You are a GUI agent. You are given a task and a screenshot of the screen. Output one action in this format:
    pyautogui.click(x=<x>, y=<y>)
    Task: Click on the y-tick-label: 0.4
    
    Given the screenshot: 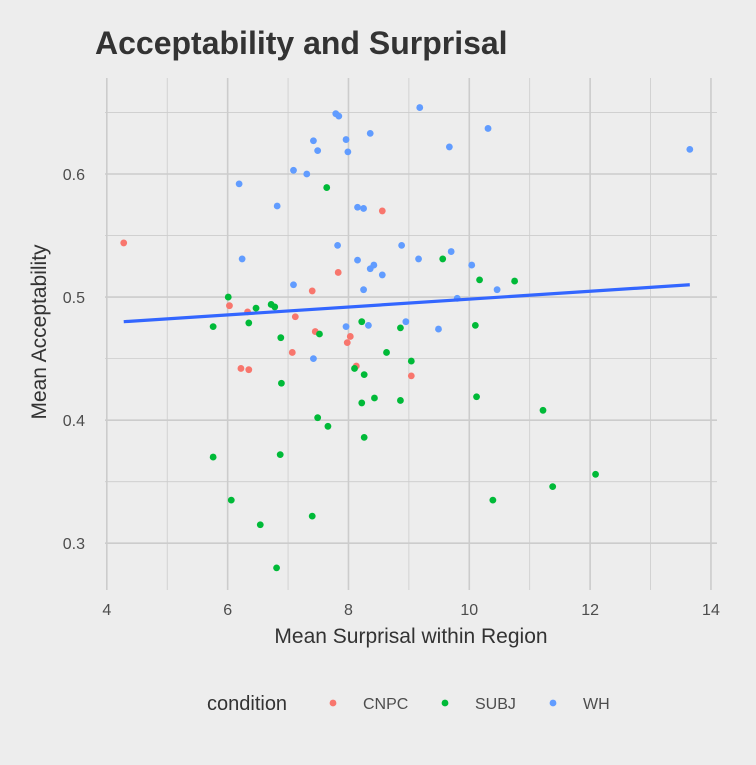 What is the action you would take?
    pyautogui.click(x=74, y=421)
    